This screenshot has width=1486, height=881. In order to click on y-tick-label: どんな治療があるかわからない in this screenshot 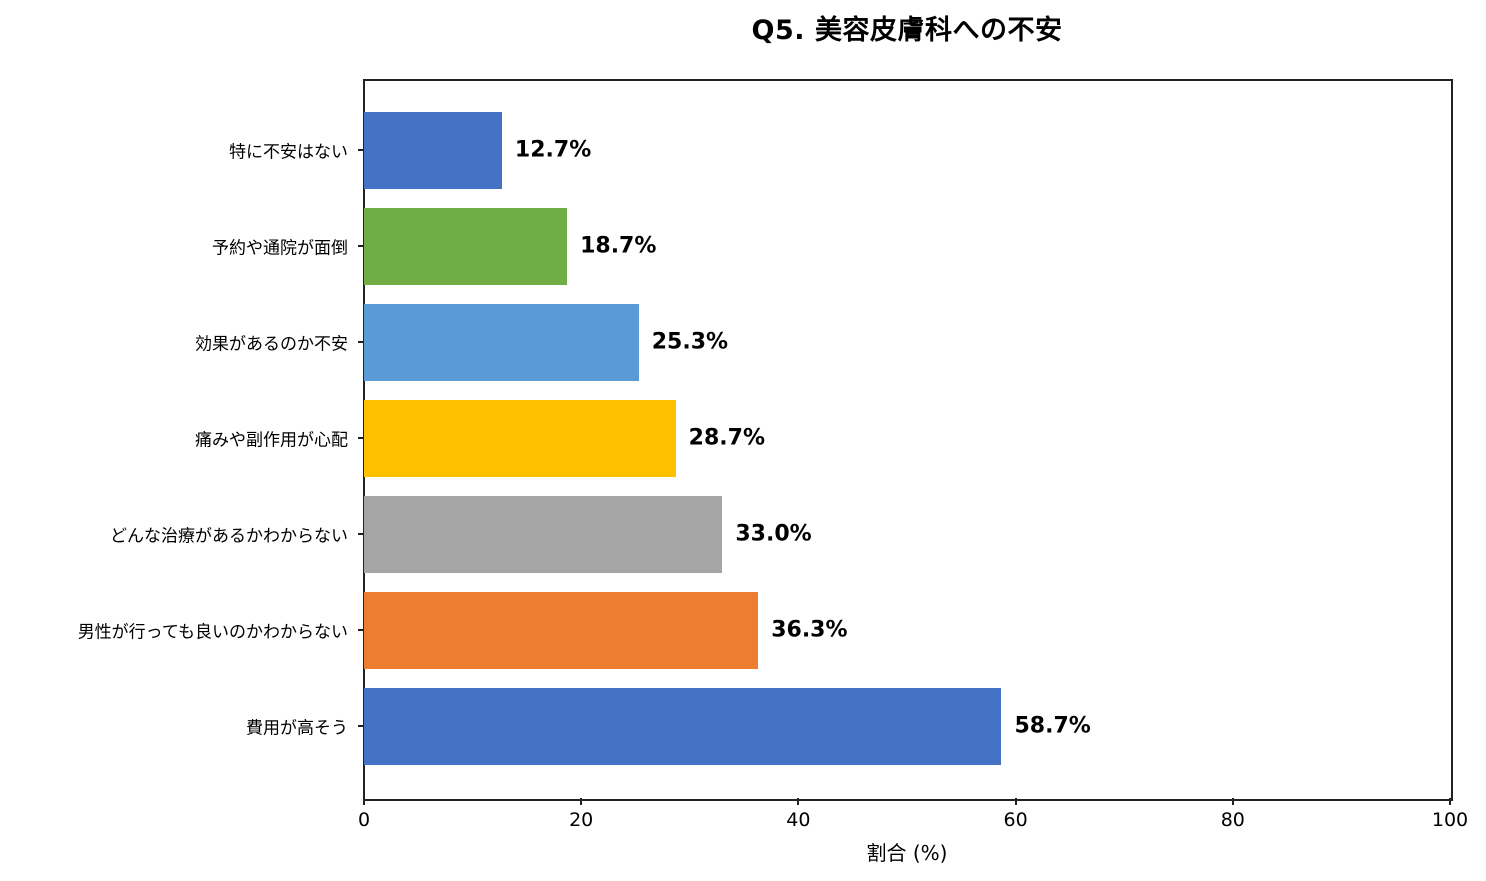, I will do `click(229, 536)`.